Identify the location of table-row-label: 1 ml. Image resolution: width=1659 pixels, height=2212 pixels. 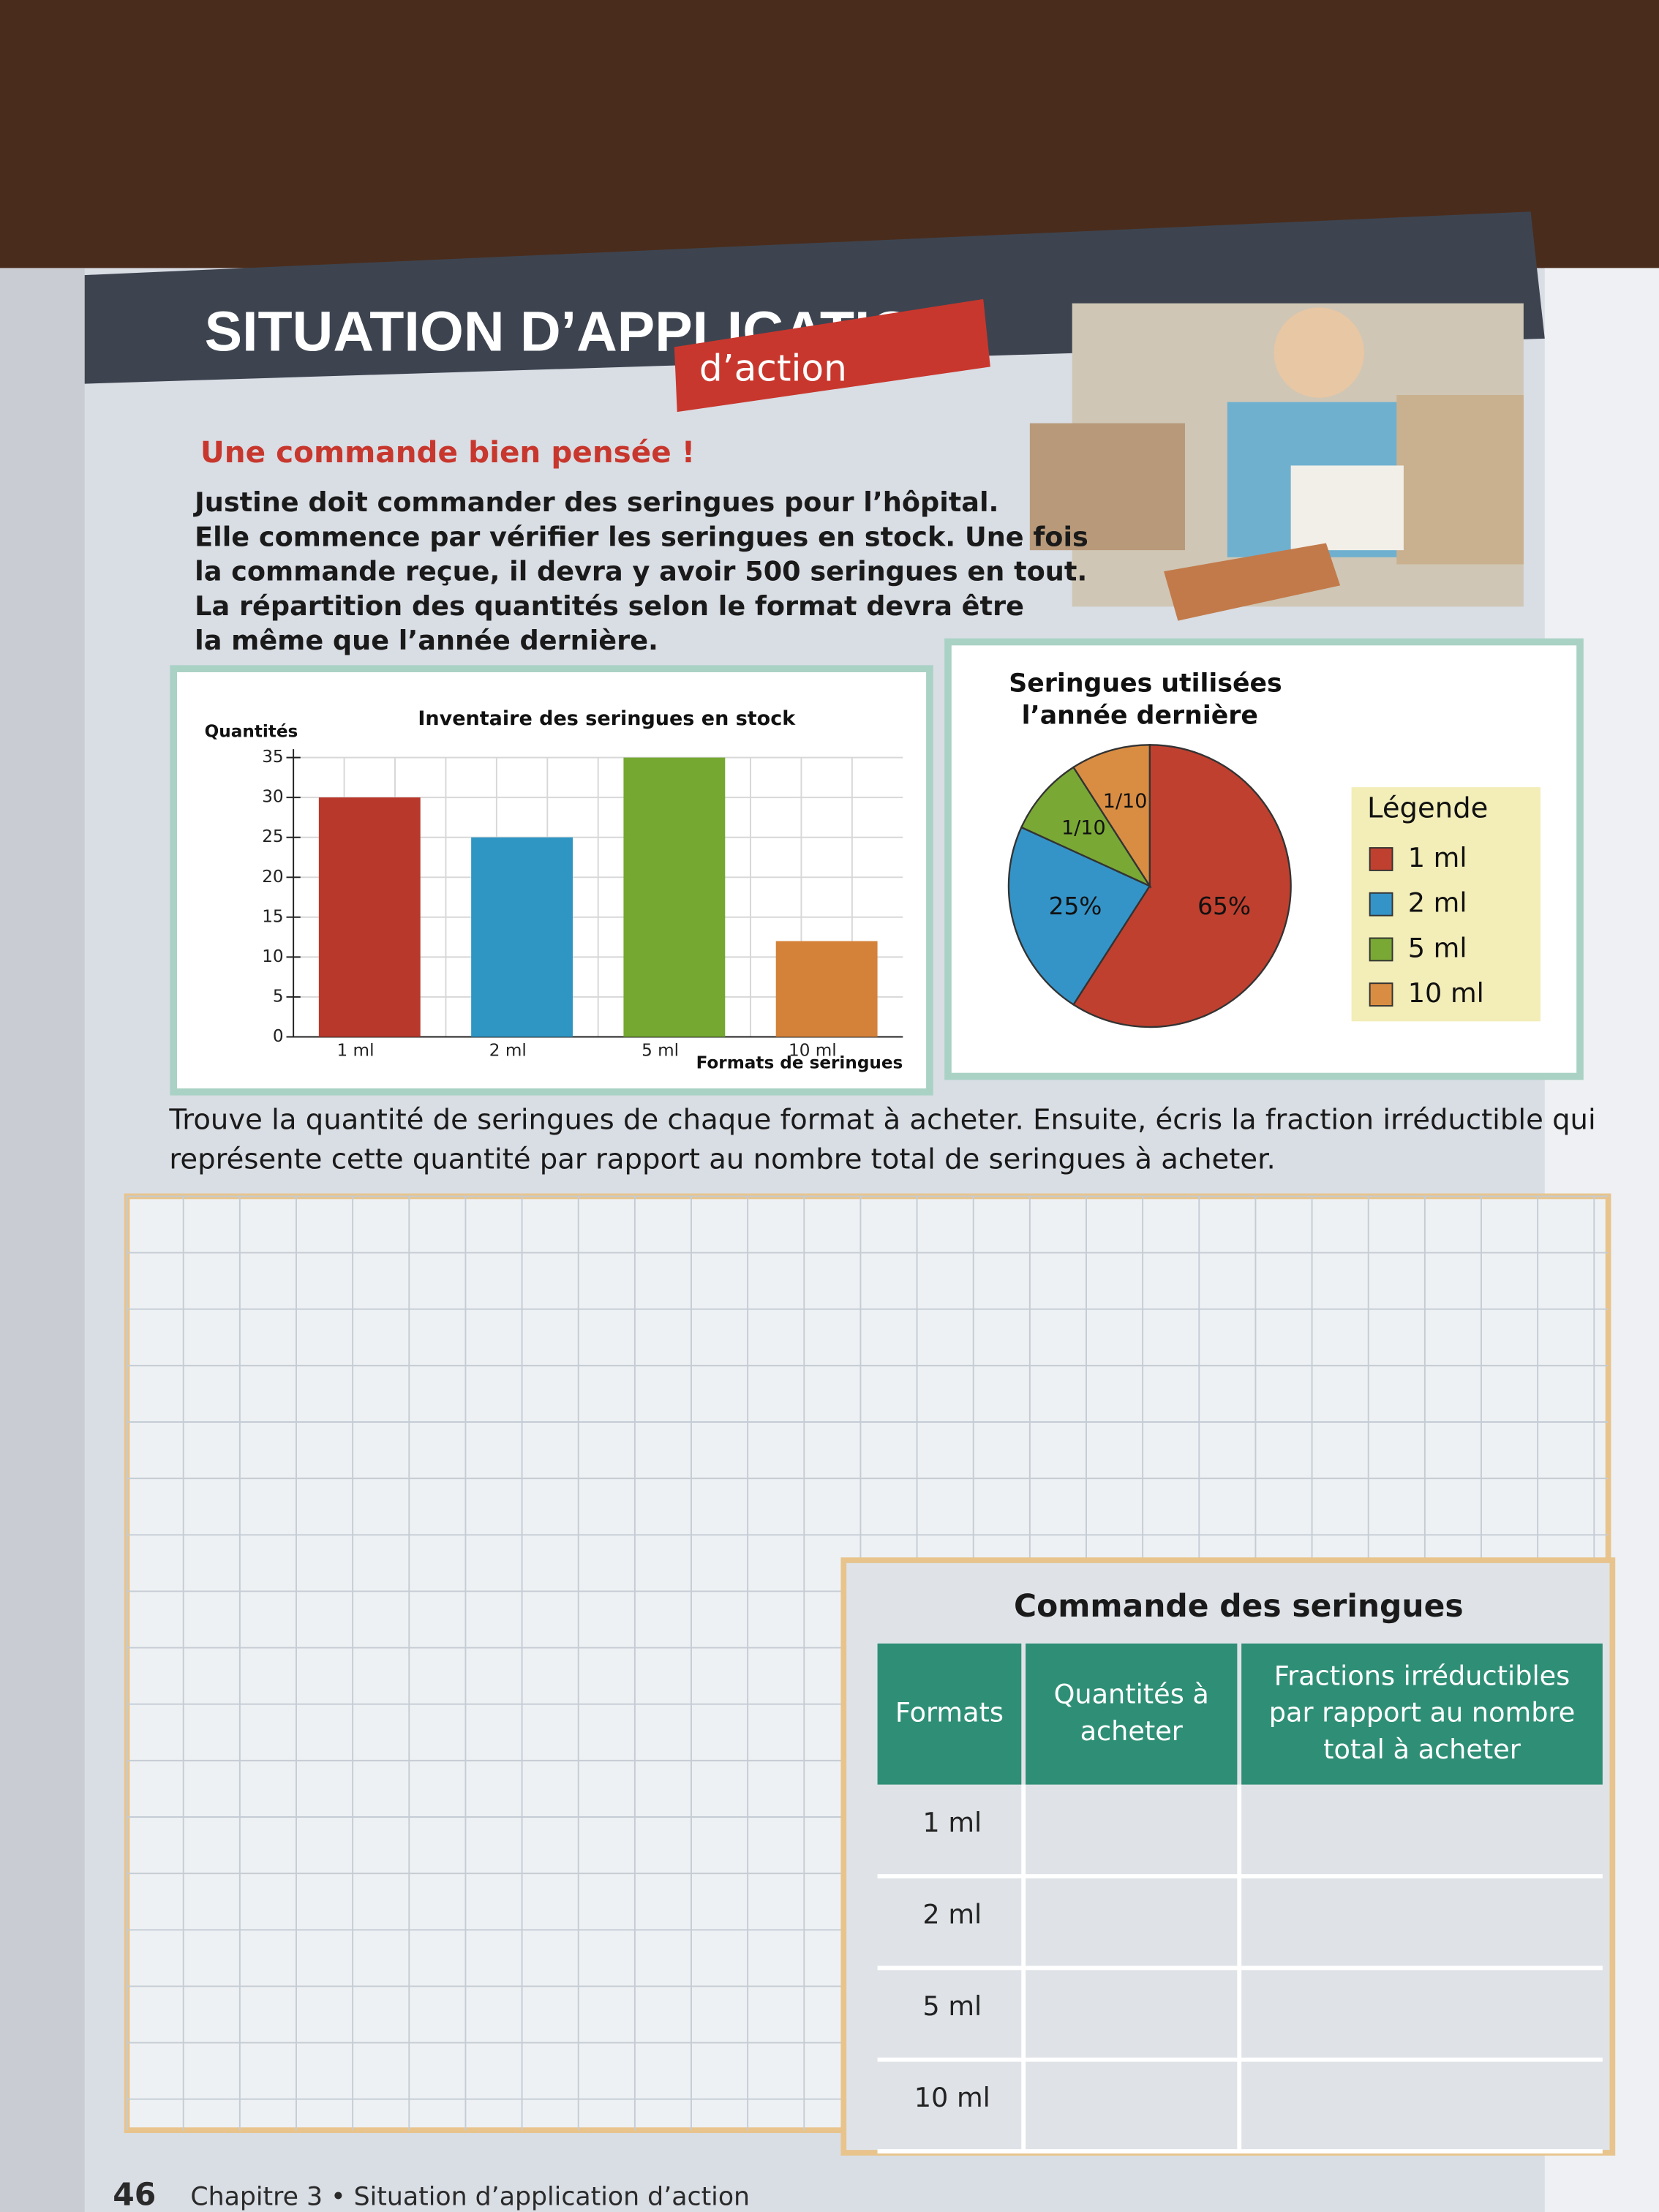
(952, 1822).